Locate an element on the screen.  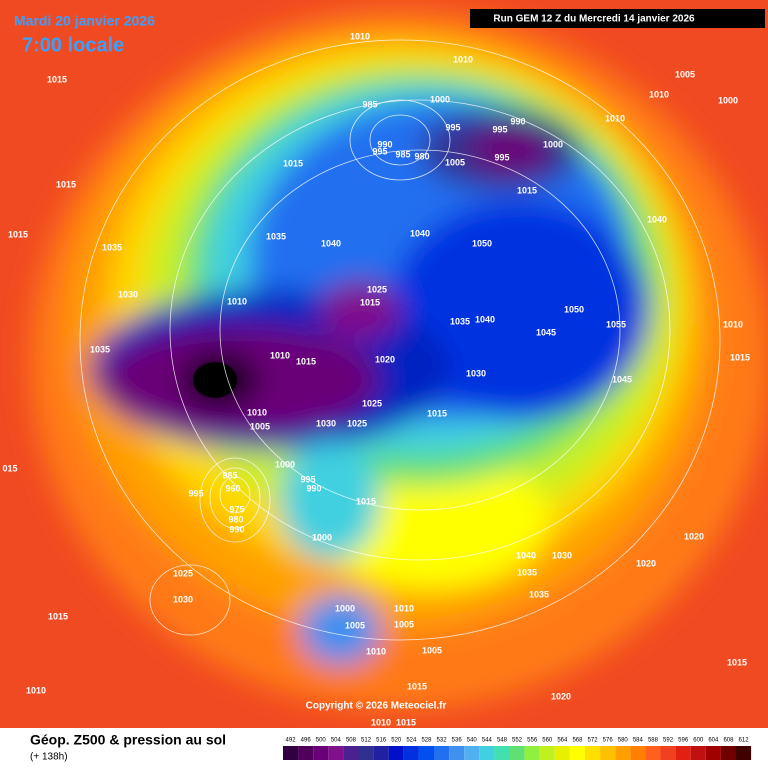
colorbar-label: 524 is located at coordinates (411, 741).